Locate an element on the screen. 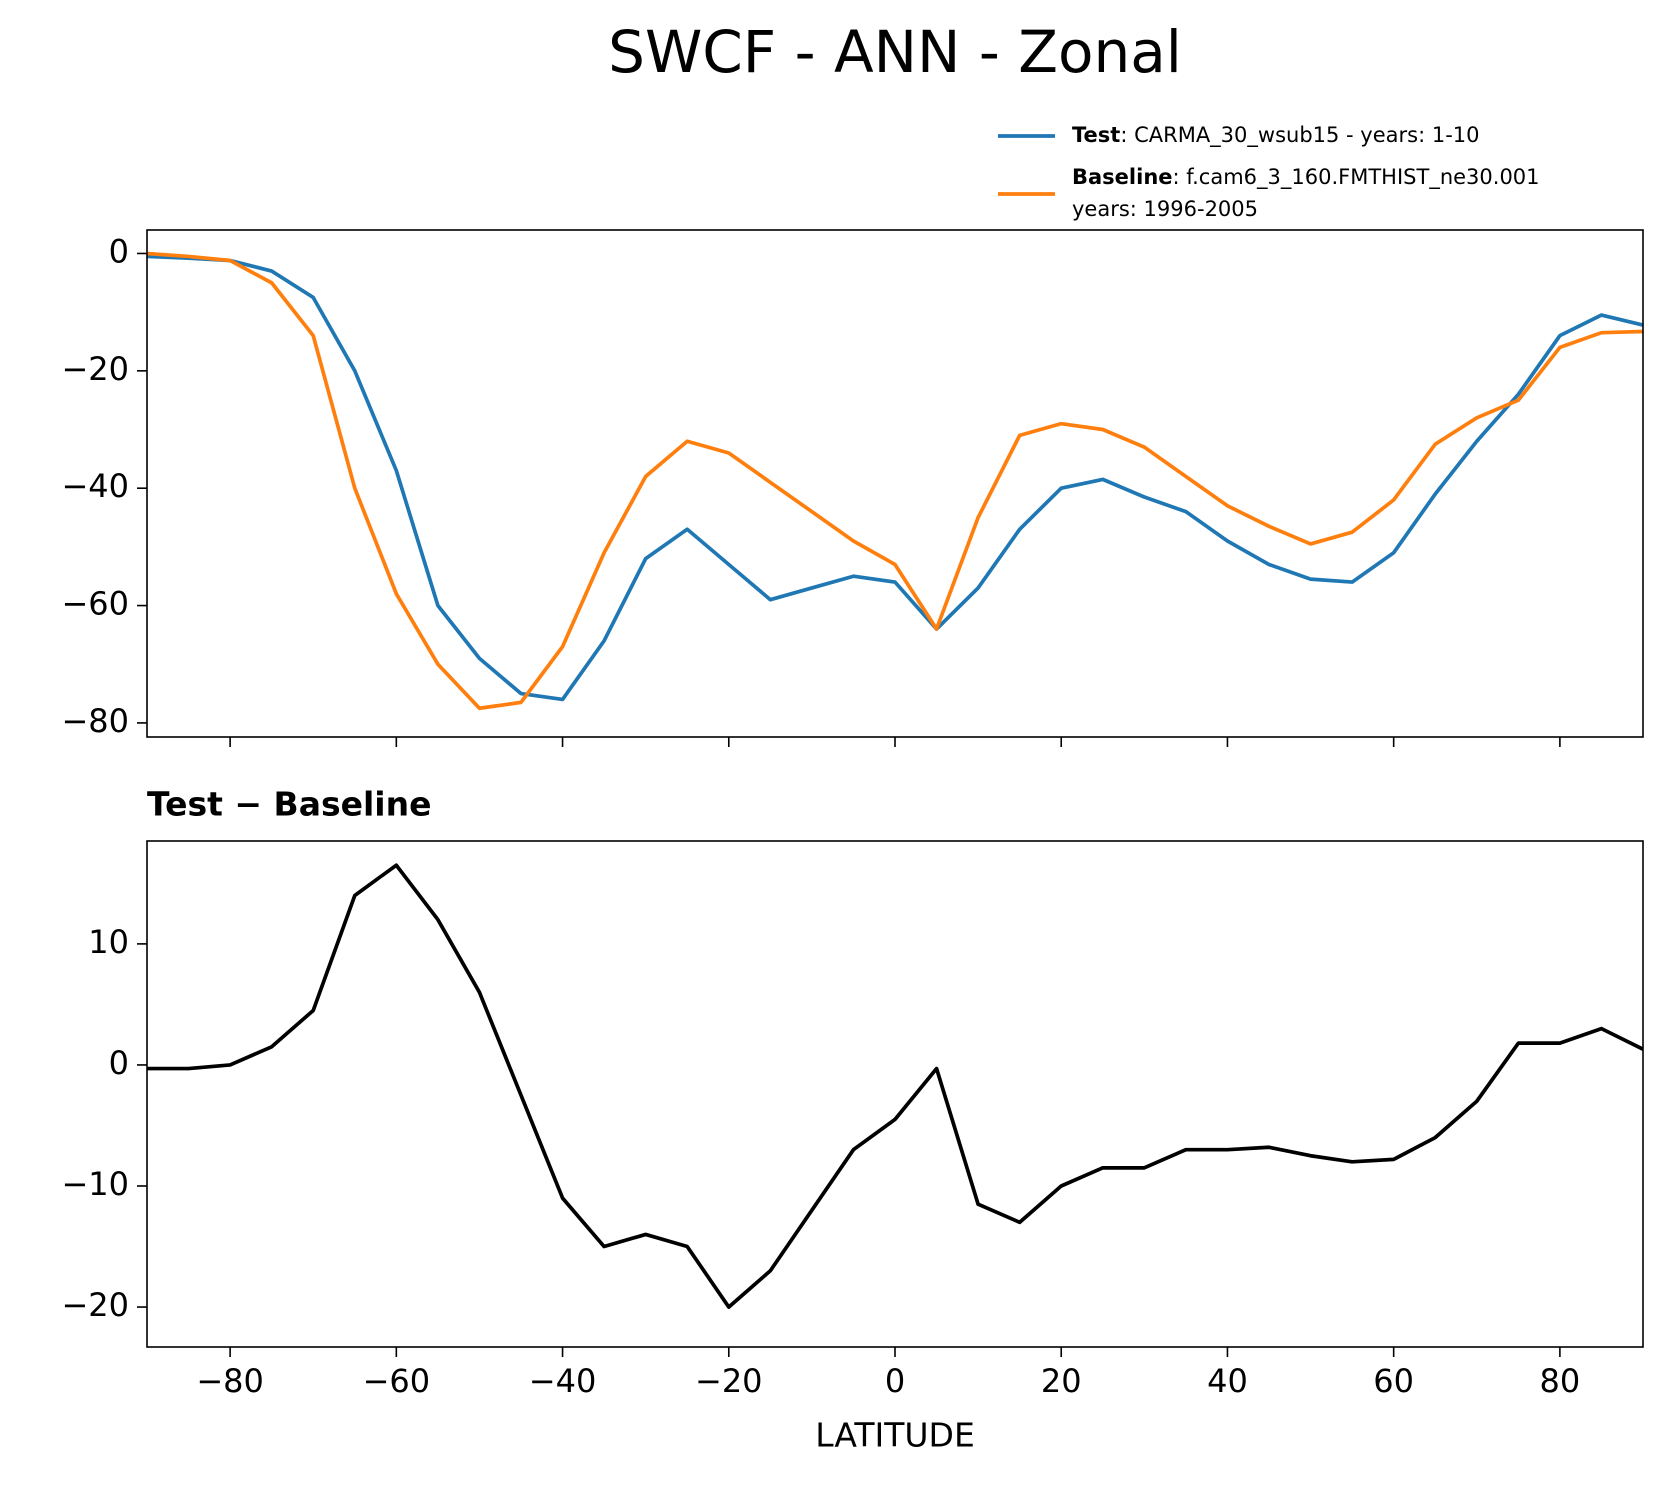 Image resolution: width=1665 pixels, height=1496 pixels. x-tick-label: −60 is located at coordinates (397, 1381).